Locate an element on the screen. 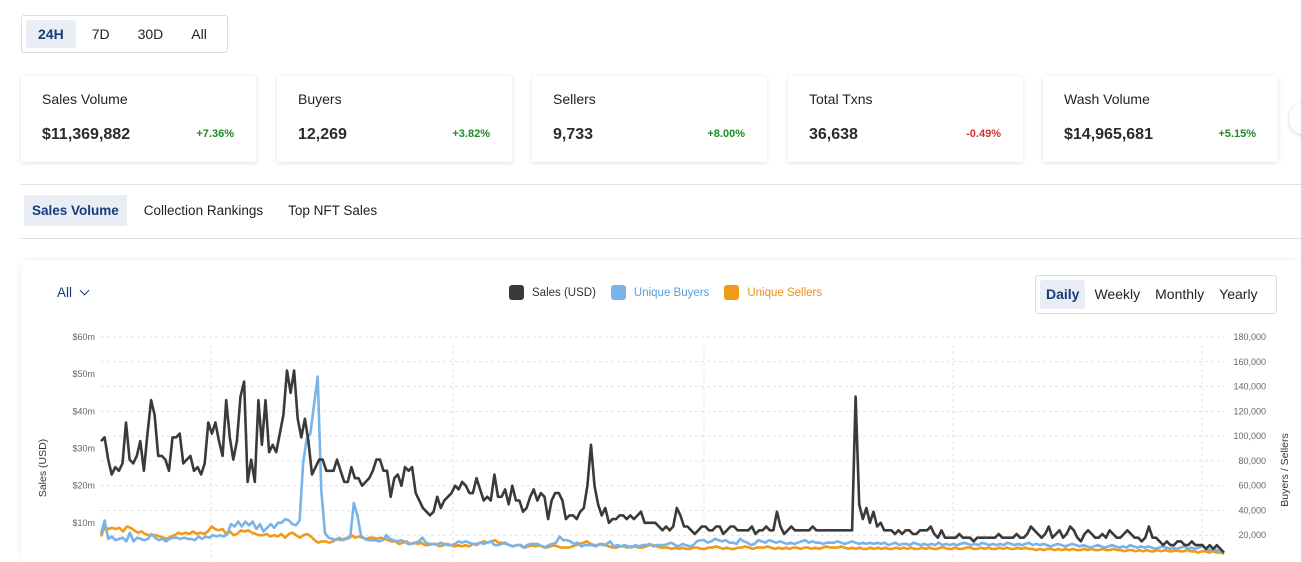  legend-item-sales: Sales (USD) is located at coordinates (552, 292).